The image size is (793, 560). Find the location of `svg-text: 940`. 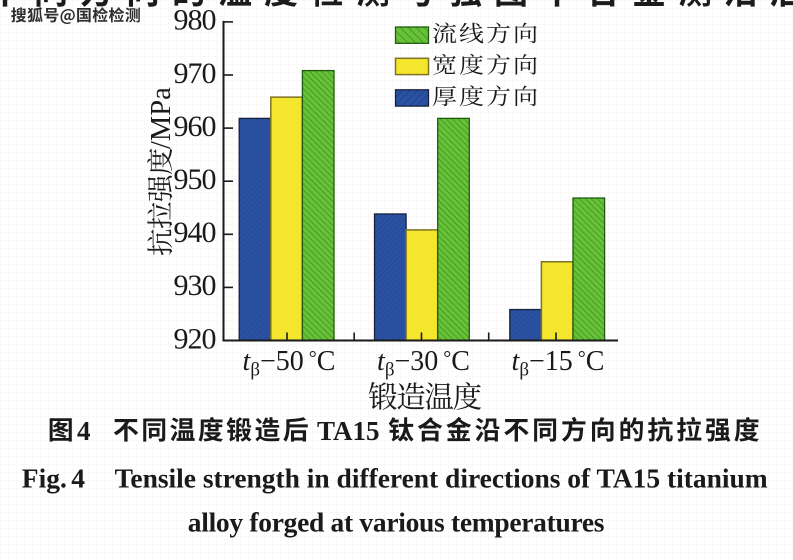

svg-text: 940 is located at coordinates (195, 232).